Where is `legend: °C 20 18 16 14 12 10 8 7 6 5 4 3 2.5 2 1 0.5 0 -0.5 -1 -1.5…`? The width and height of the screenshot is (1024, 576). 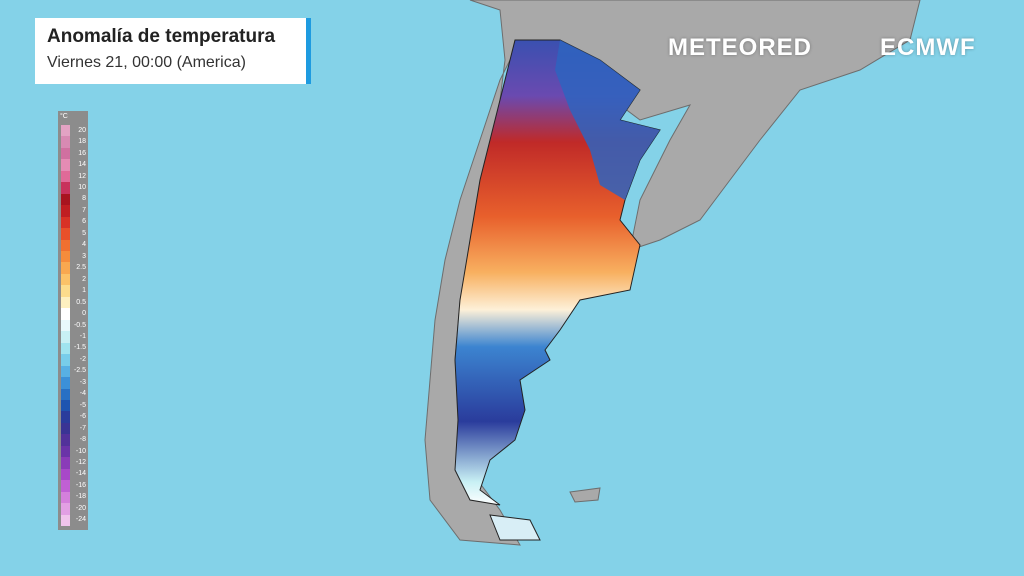 legend: °C 20 18 16 14 12 10 8 7 6 5 4 3 2.5 2 1 0.5 0 -0.5 -1 -1.5… is located at coordinates (73, 320).